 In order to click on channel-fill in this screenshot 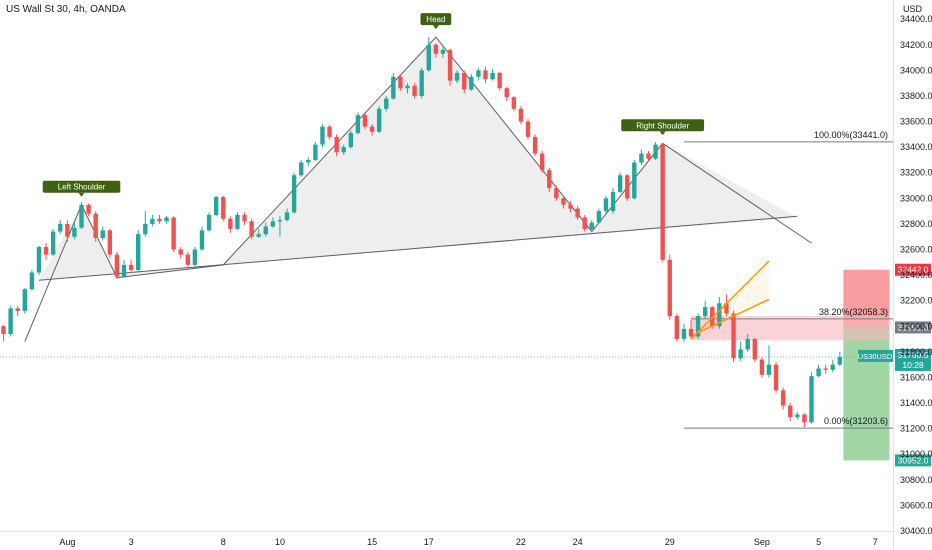, I will do `click(730, 300)`.